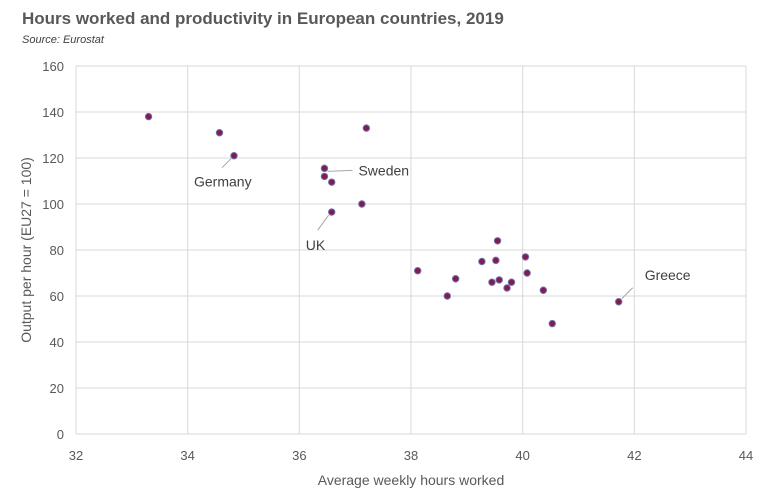  I want to click on y-tick-label: 80, so click(57, 250).